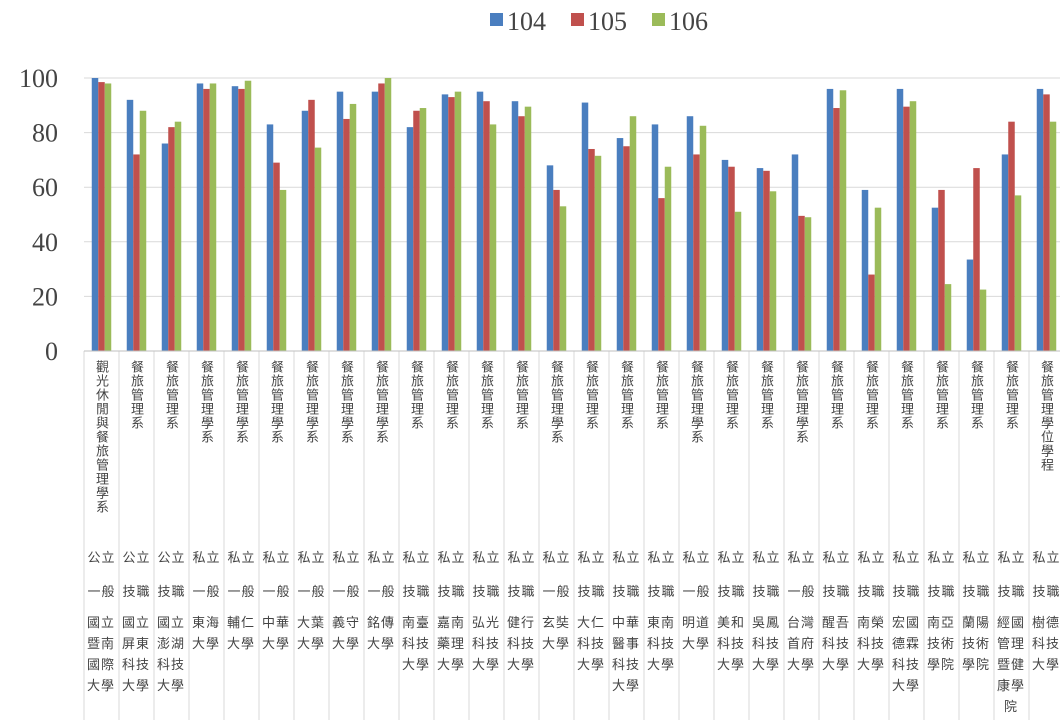 The image size is (1060, 720). I want to click on school-label: 蘭陽技術學院, so click(975, 643).